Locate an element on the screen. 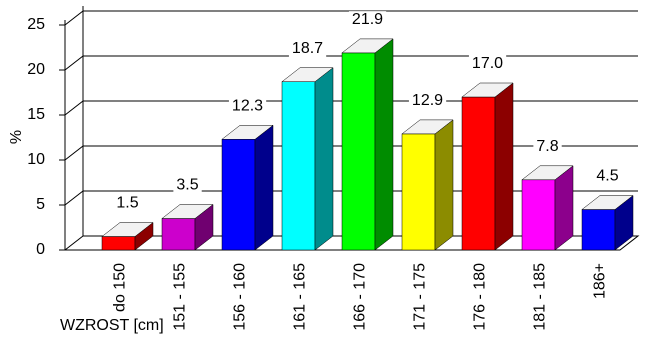  y-tick-label: 20 is located at coordinates (36, 69).